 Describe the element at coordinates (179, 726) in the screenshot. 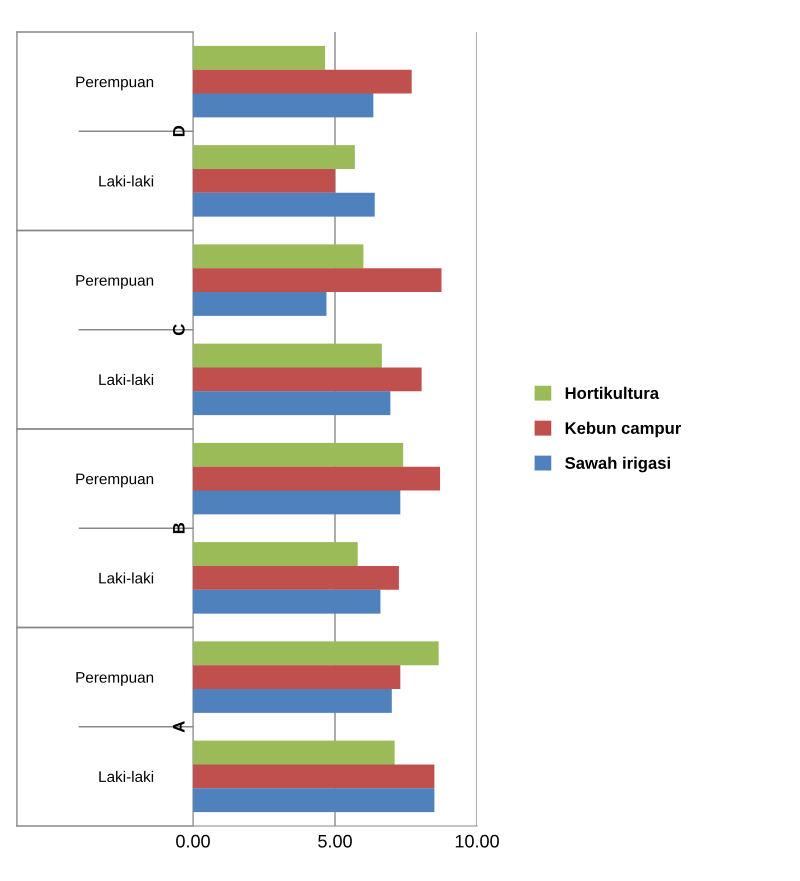

I see `text: A` at that location.